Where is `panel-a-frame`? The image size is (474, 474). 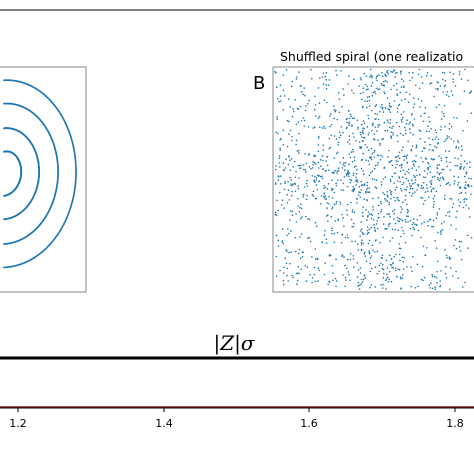
panel-a-frame is located at coordinates (43, 179).